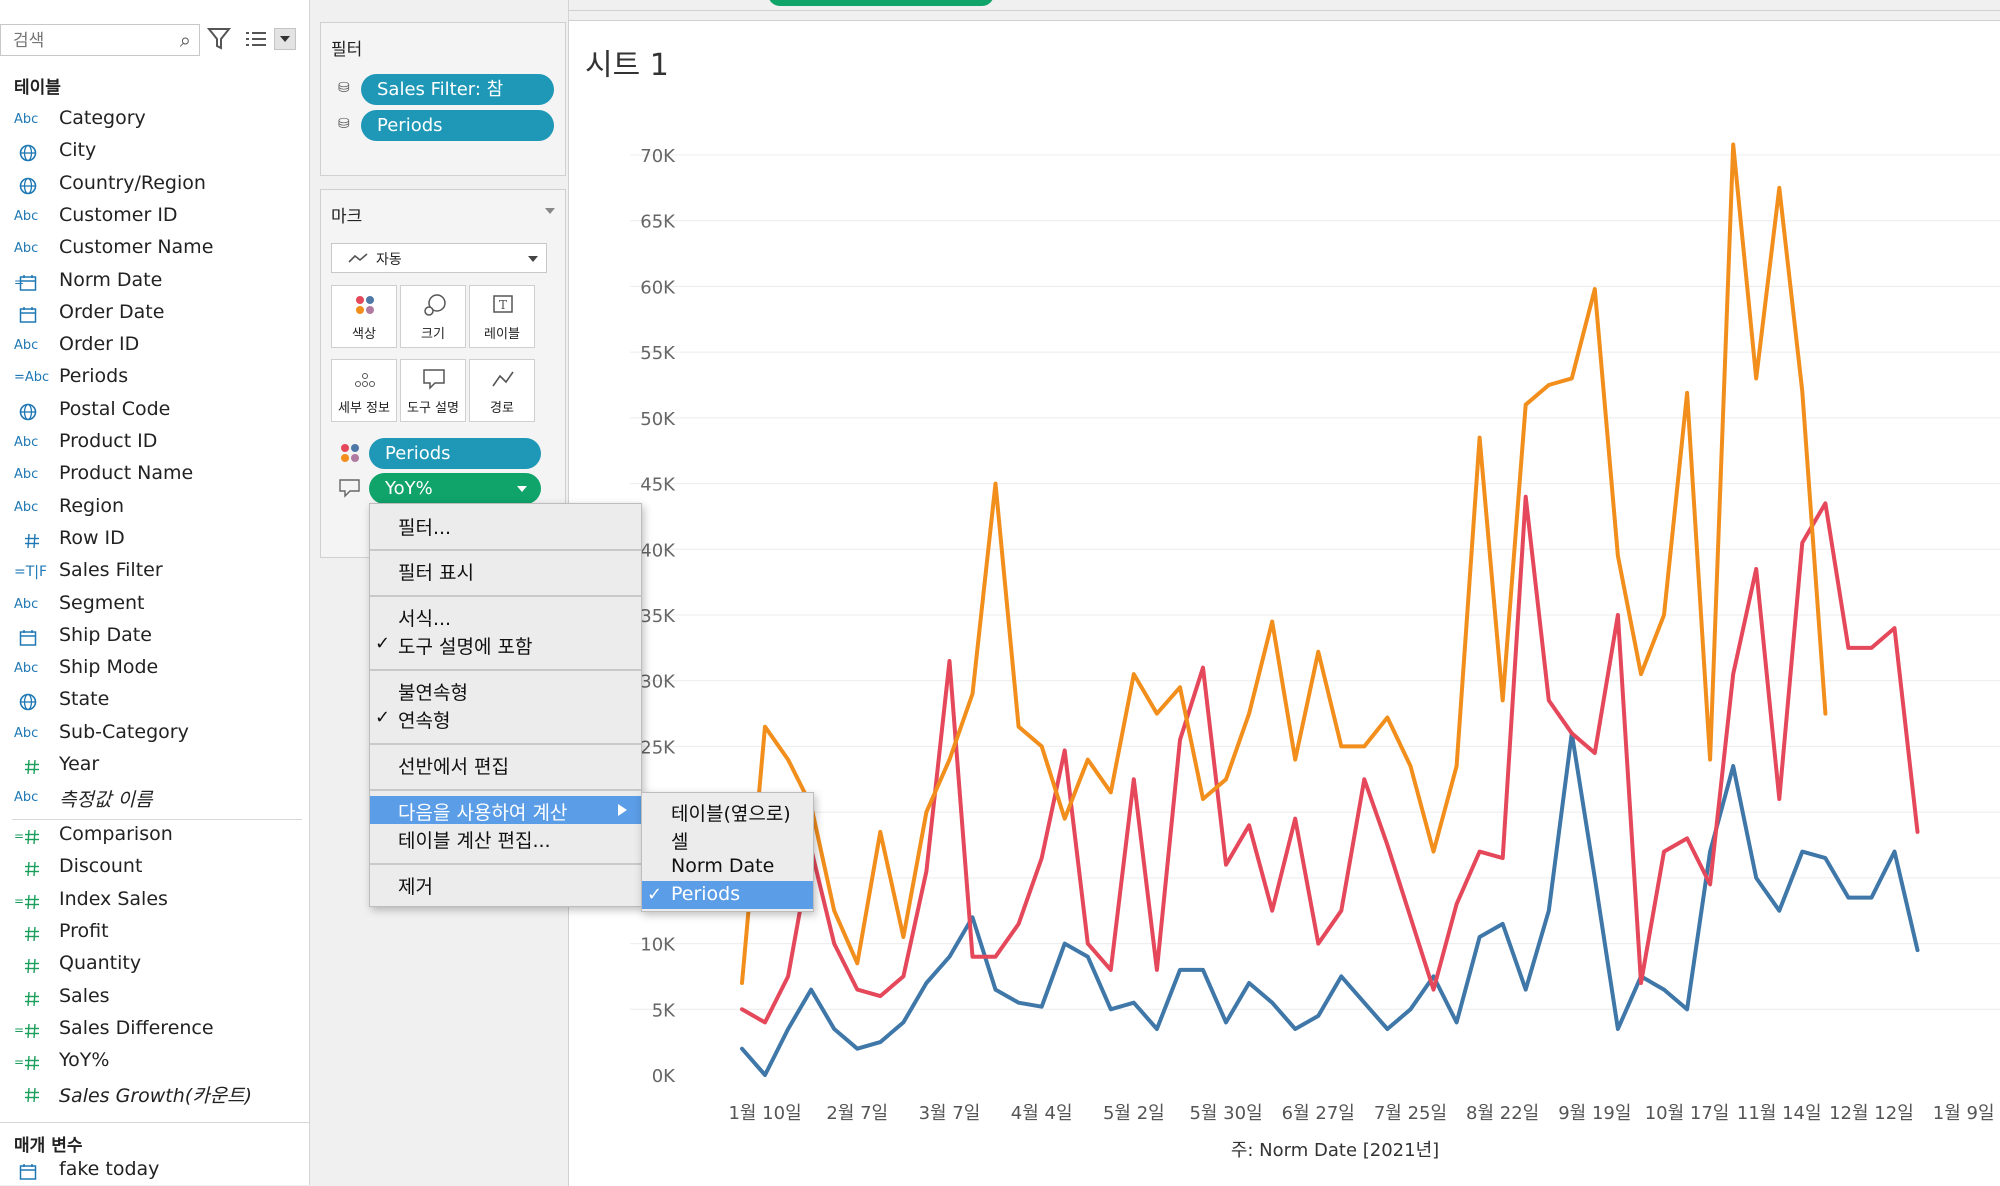  What do you see at coordinates (505, 644) in the screenshot?
I see `menu-item-include-in-tooltip: ✓ 도구 설명에 포함` at bounding box center [505, 644].